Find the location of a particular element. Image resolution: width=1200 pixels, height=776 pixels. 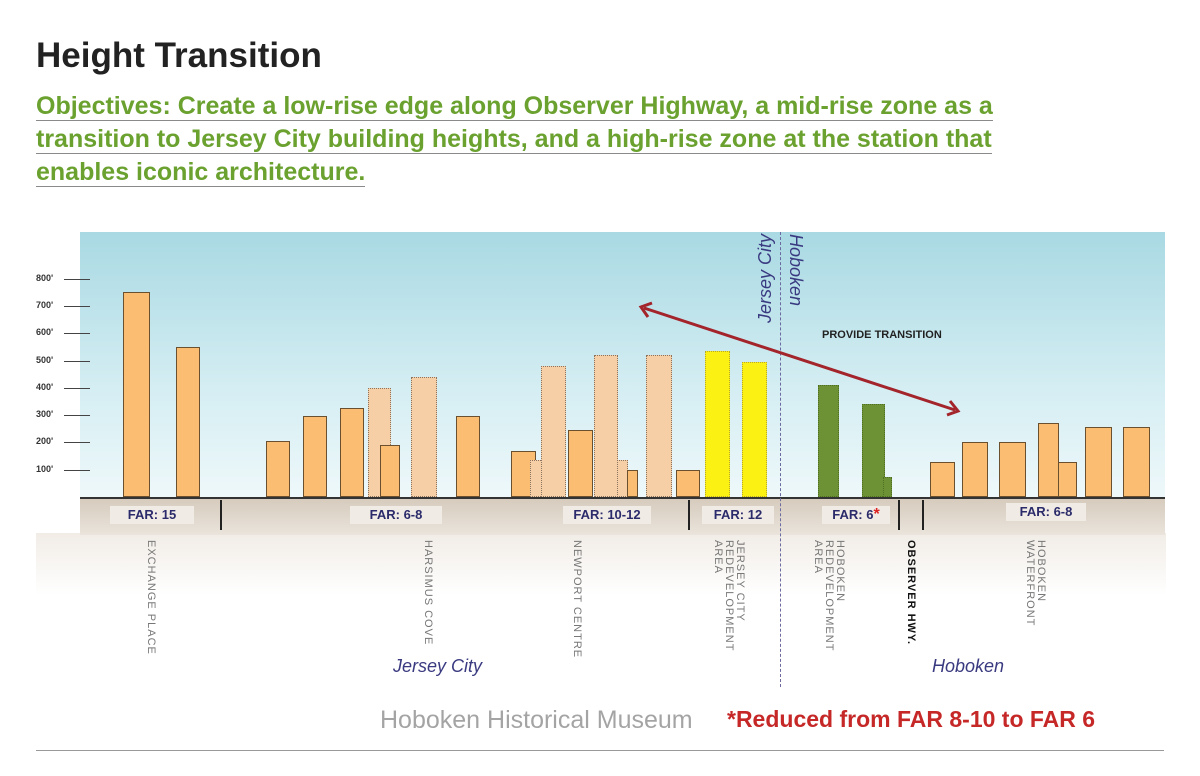

page-title: Height Transition is located at coordinates (179, 55).